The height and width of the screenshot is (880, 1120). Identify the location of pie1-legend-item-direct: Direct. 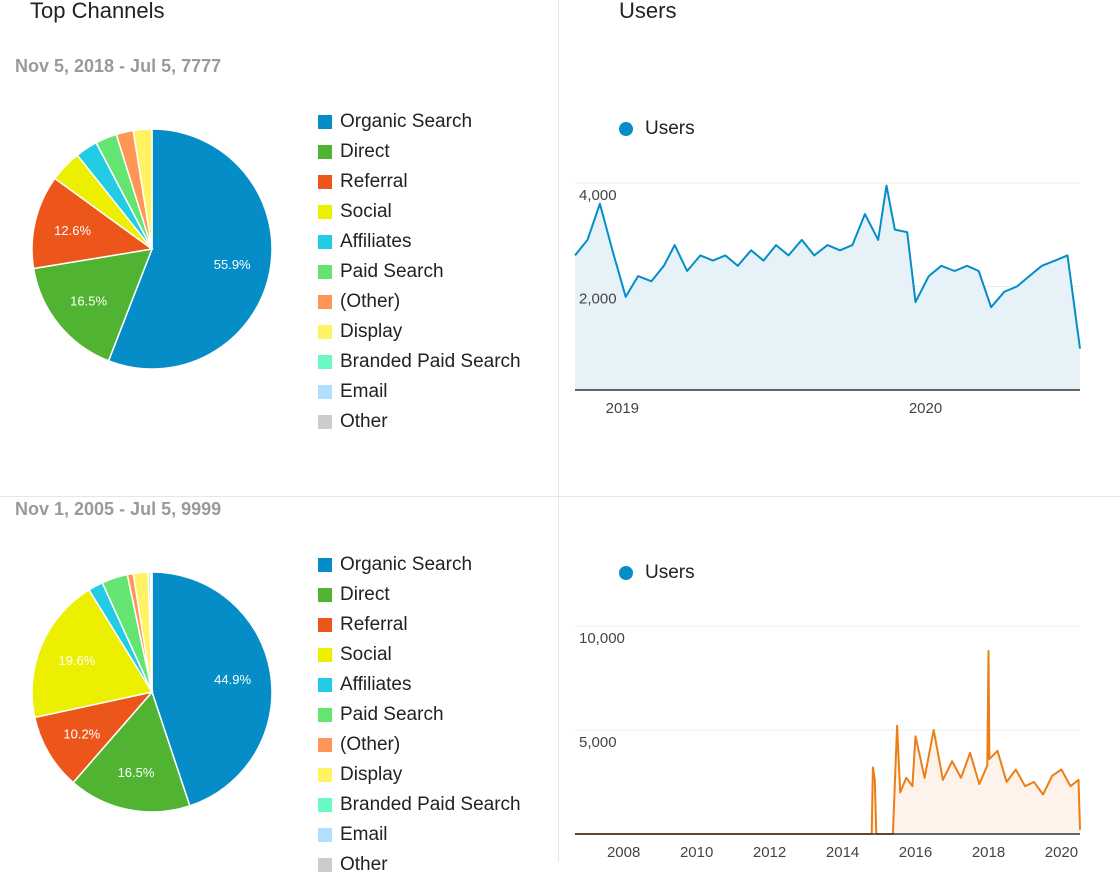
(419, 152).